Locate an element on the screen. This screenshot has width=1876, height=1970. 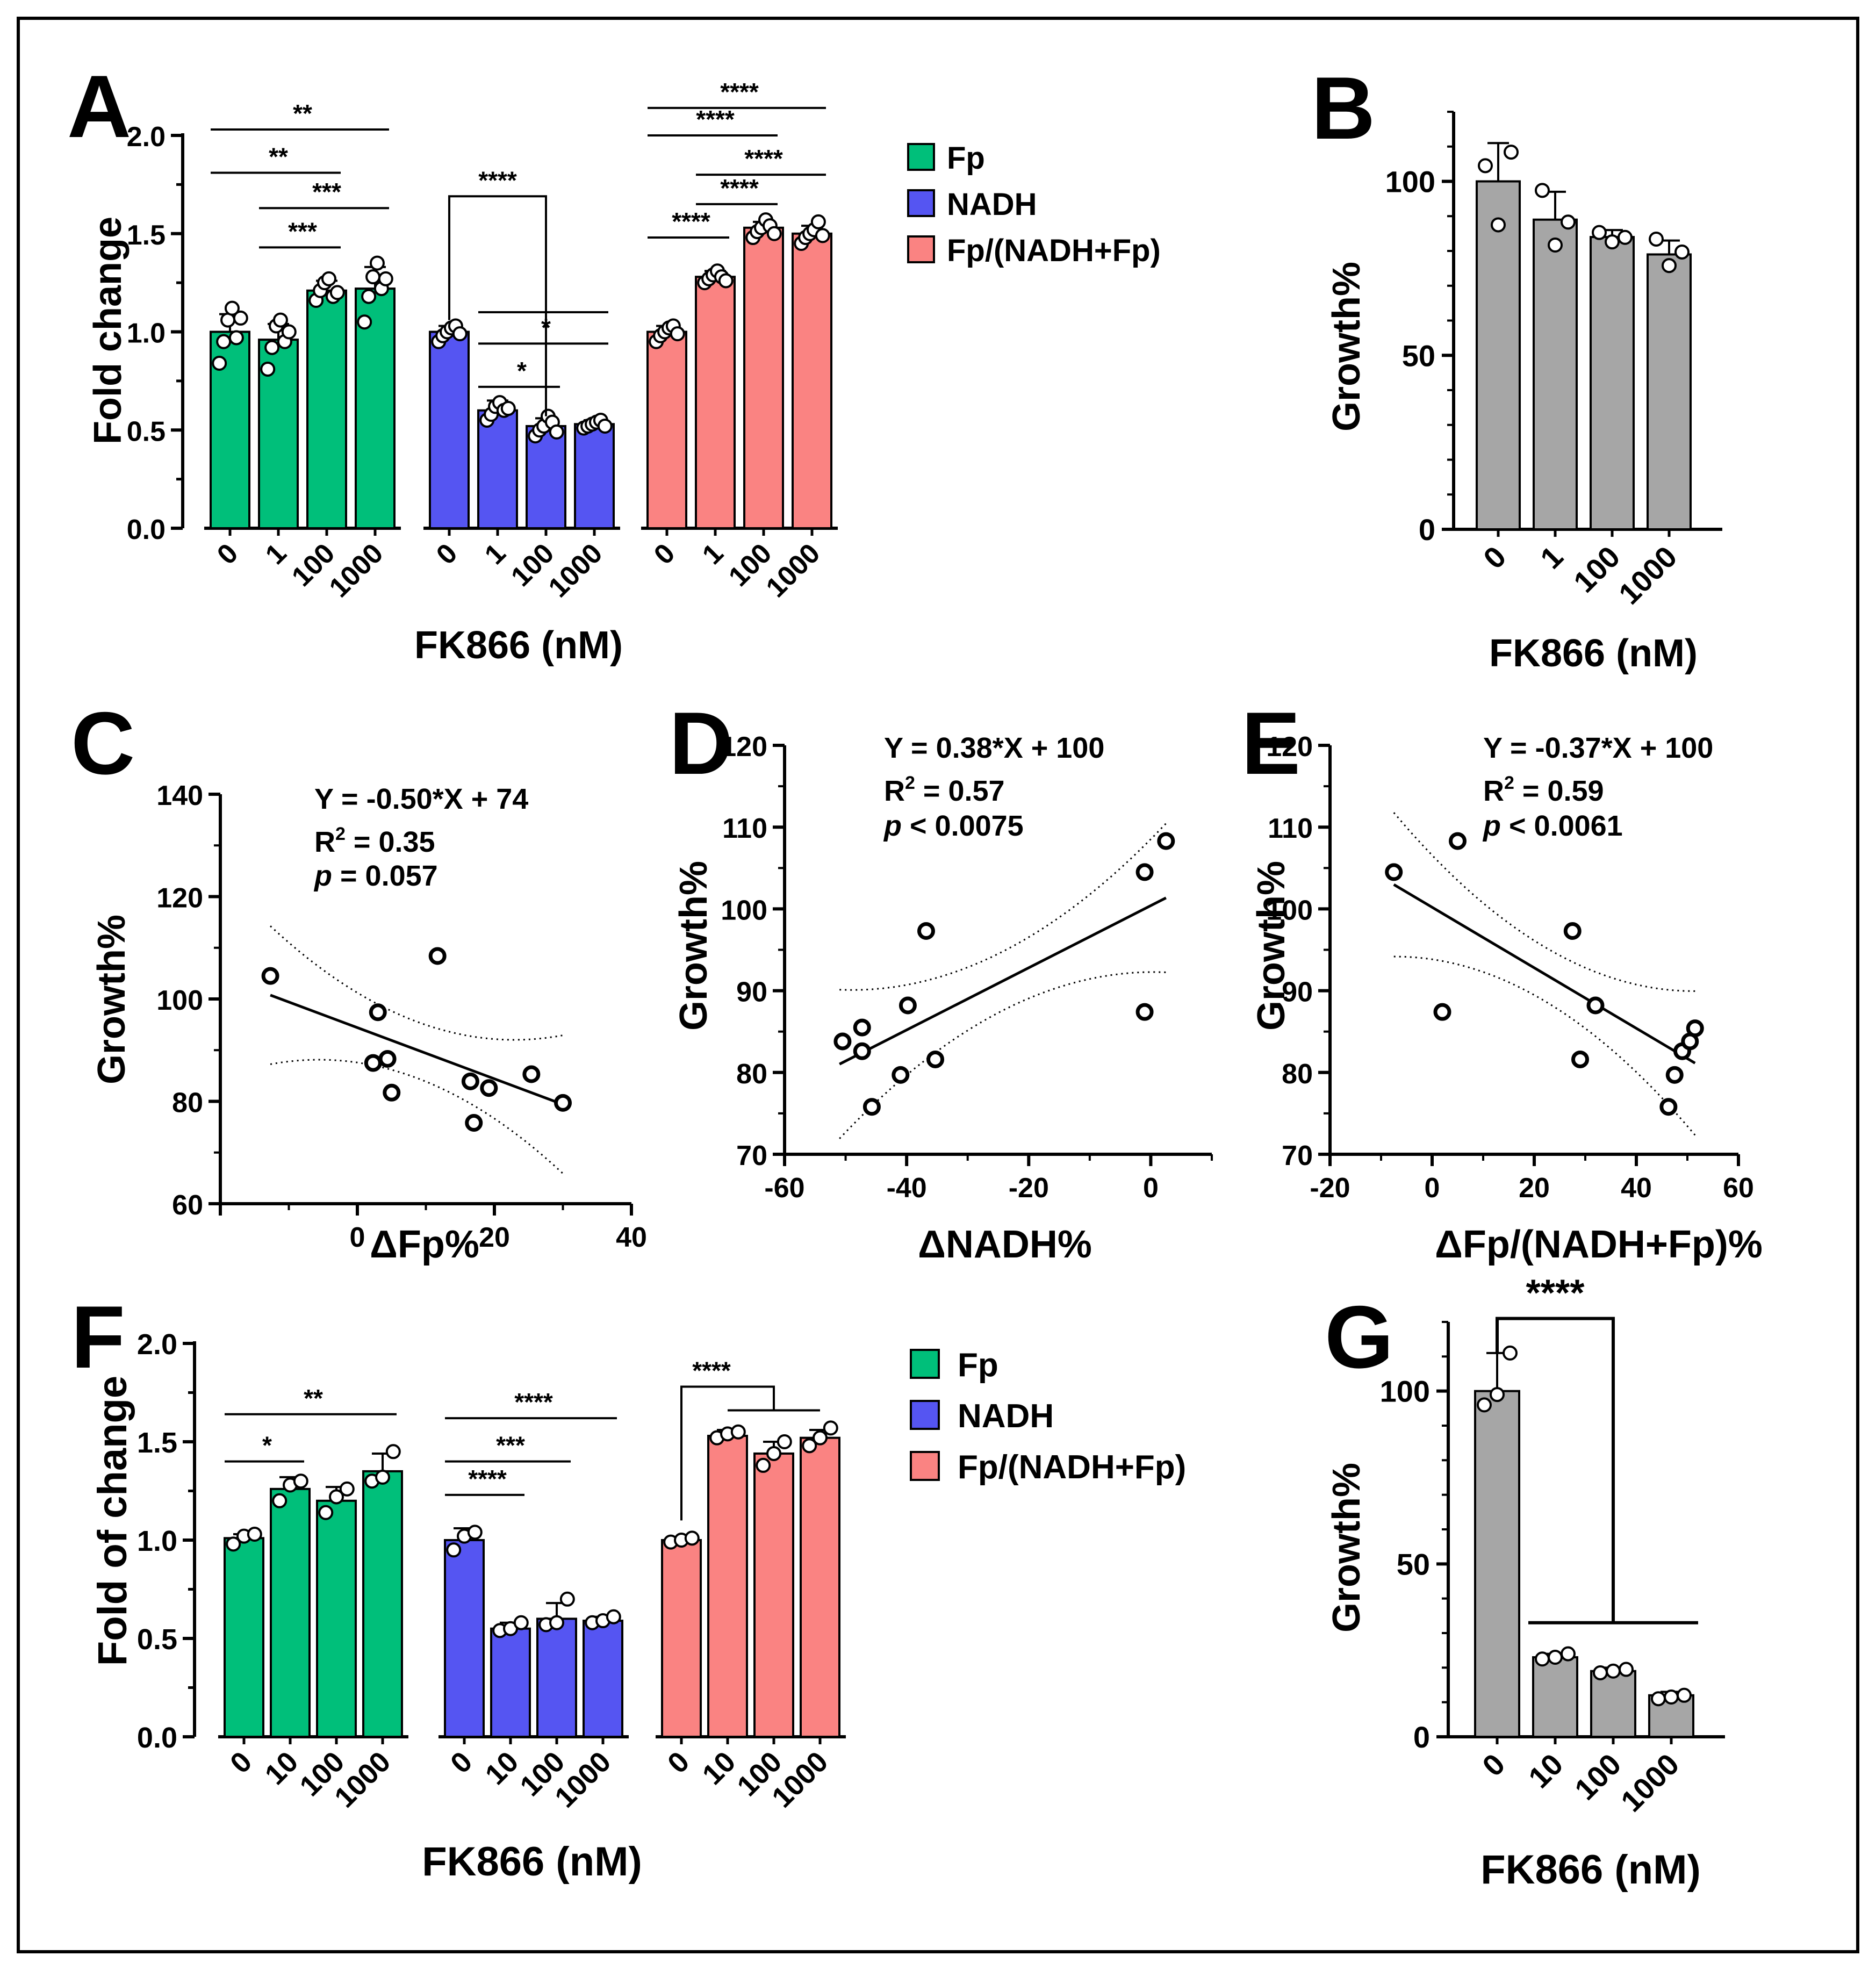
panel-a-sig-bracket is located at coordinates (497, 305).